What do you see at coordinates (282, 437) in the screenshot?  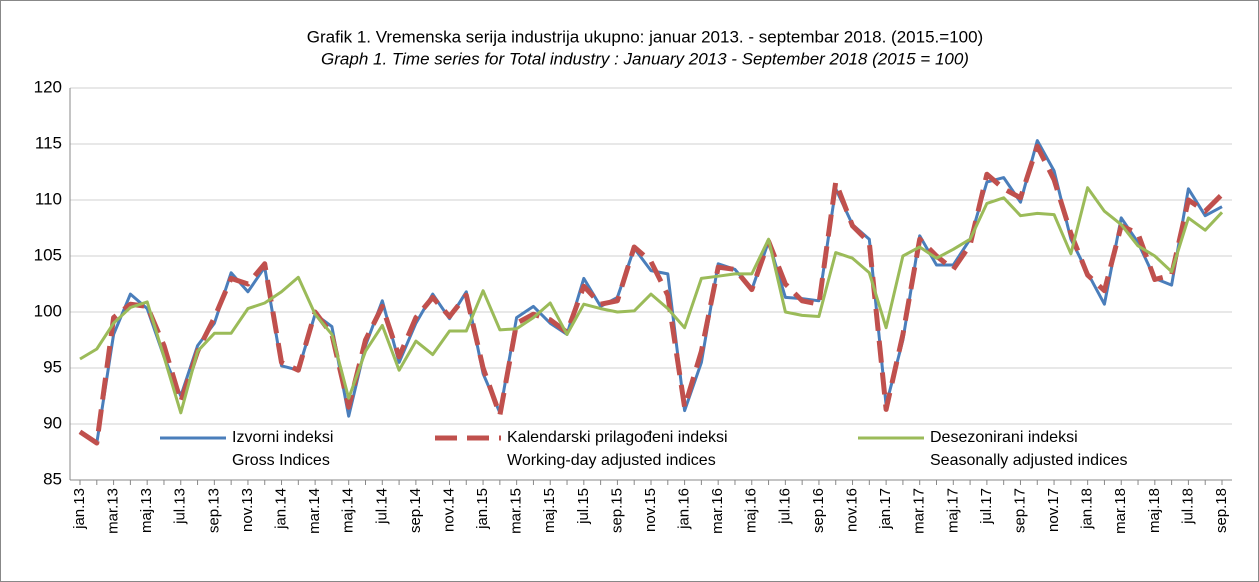 I see `legend-label: Izvorni indeksi` at bounding box center [282, 437].